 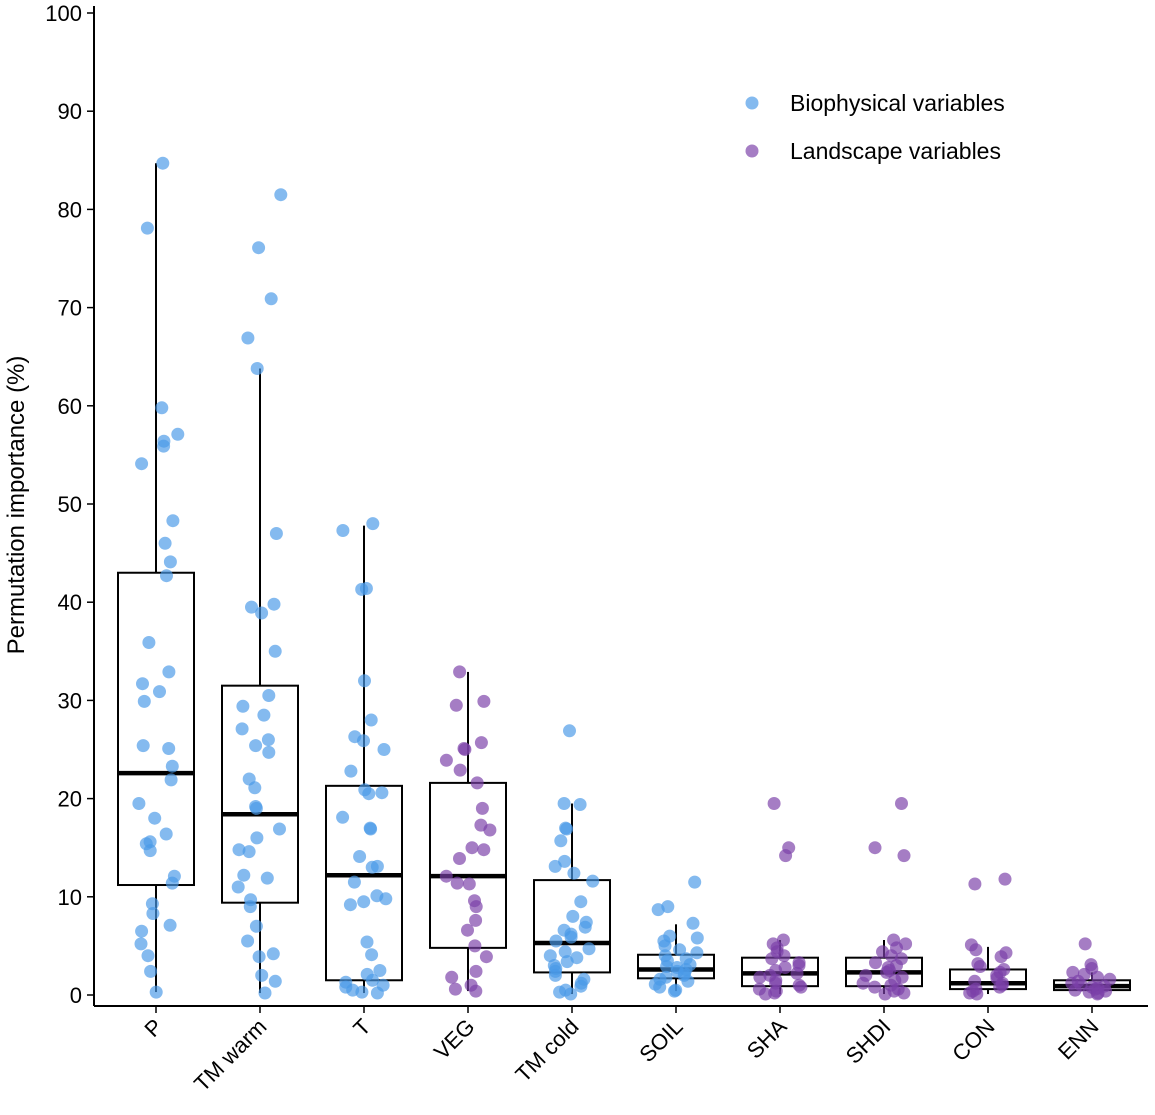 I want to click on legend-label: Biophysical variables, so click(x=897, y=103).